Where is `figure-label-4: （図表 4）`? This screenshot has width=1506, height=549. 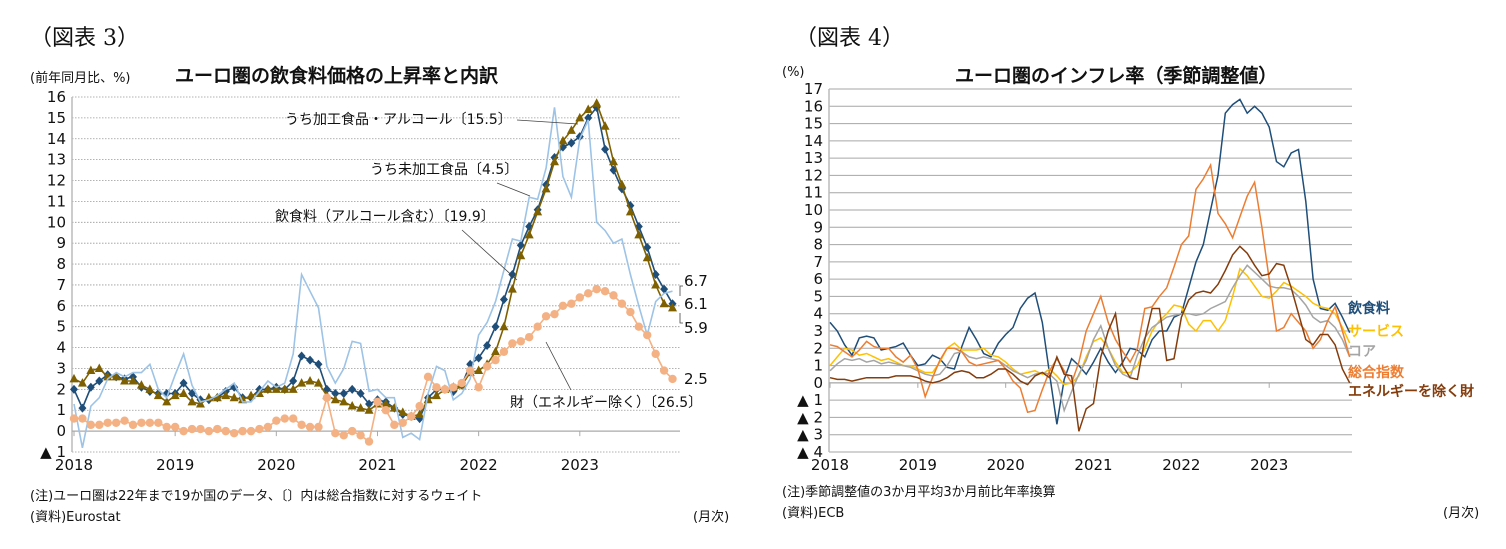 figure-label-4: （図表 4） is located at coordinates (849, 38).